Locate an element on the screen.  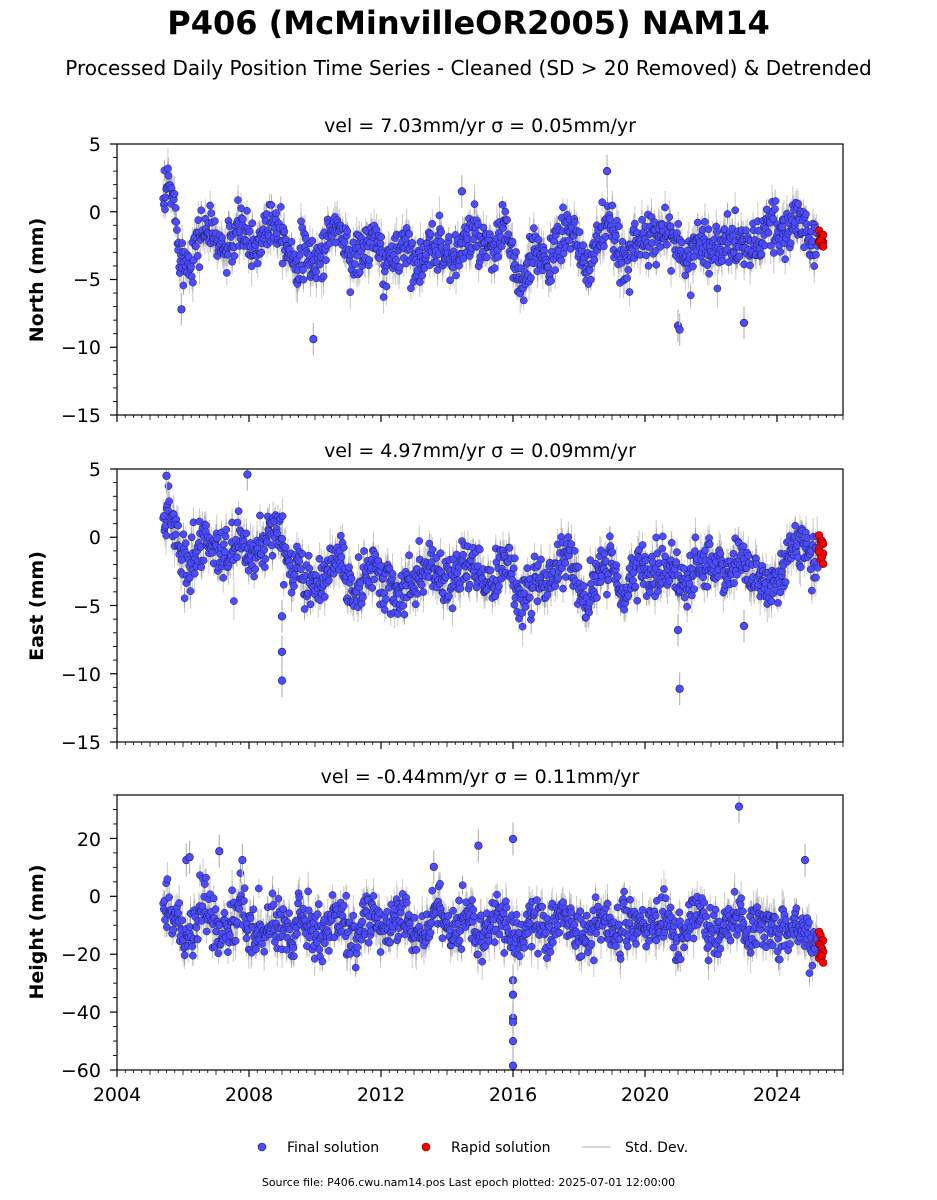
north-data is located at coordinates (493, 252).